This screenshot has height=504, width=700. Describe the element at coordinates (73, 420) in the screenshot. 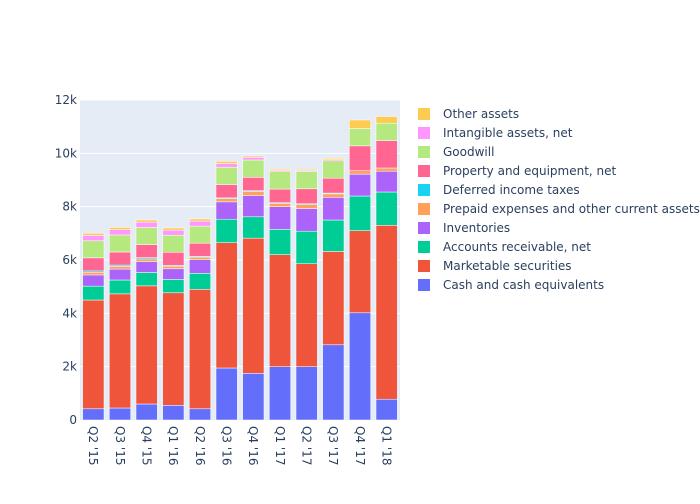

I see `y-tick-label: 0` at that location.